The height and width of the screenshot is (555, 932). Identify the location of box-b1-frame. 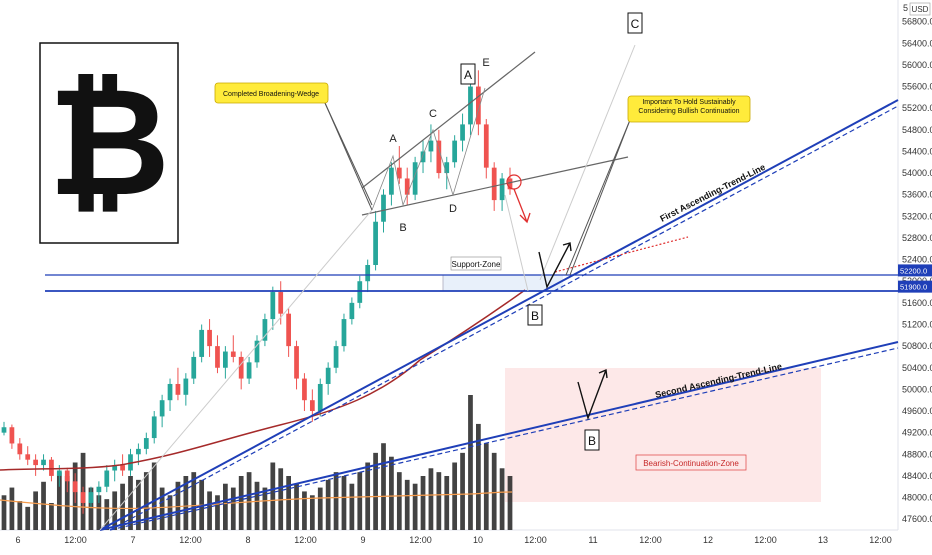
(535, 315).